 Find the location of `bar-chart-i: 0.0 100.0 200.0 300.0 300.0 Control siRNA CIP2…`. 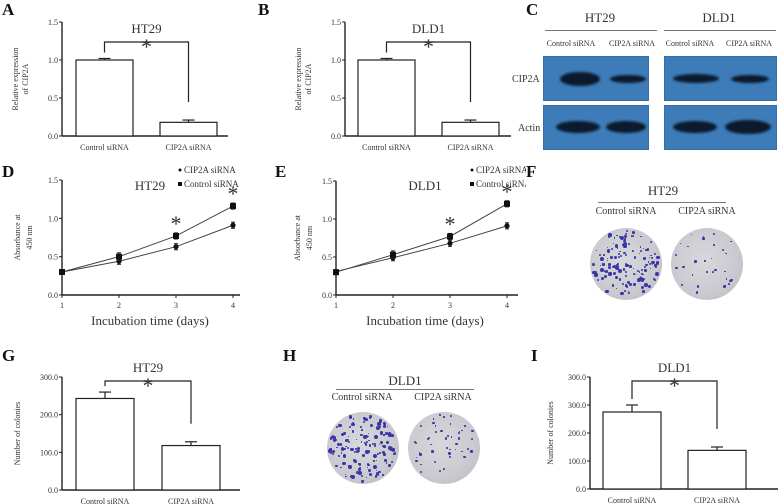

bar-chart-i: 0.0 100.0 200.0 300.0 300.0 Control siRNA CIP2… is located at coordinates (662, 432).